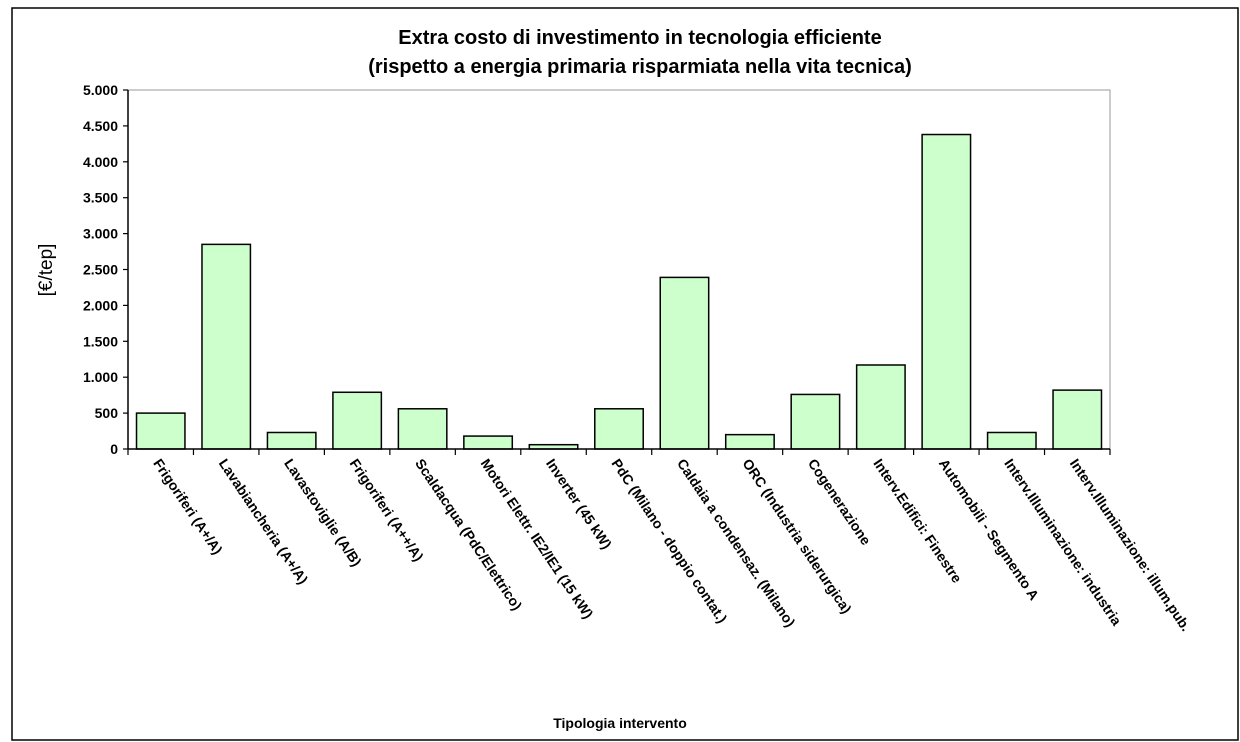  I want to click on y-tick-label: 3.000, so click(100, 234).